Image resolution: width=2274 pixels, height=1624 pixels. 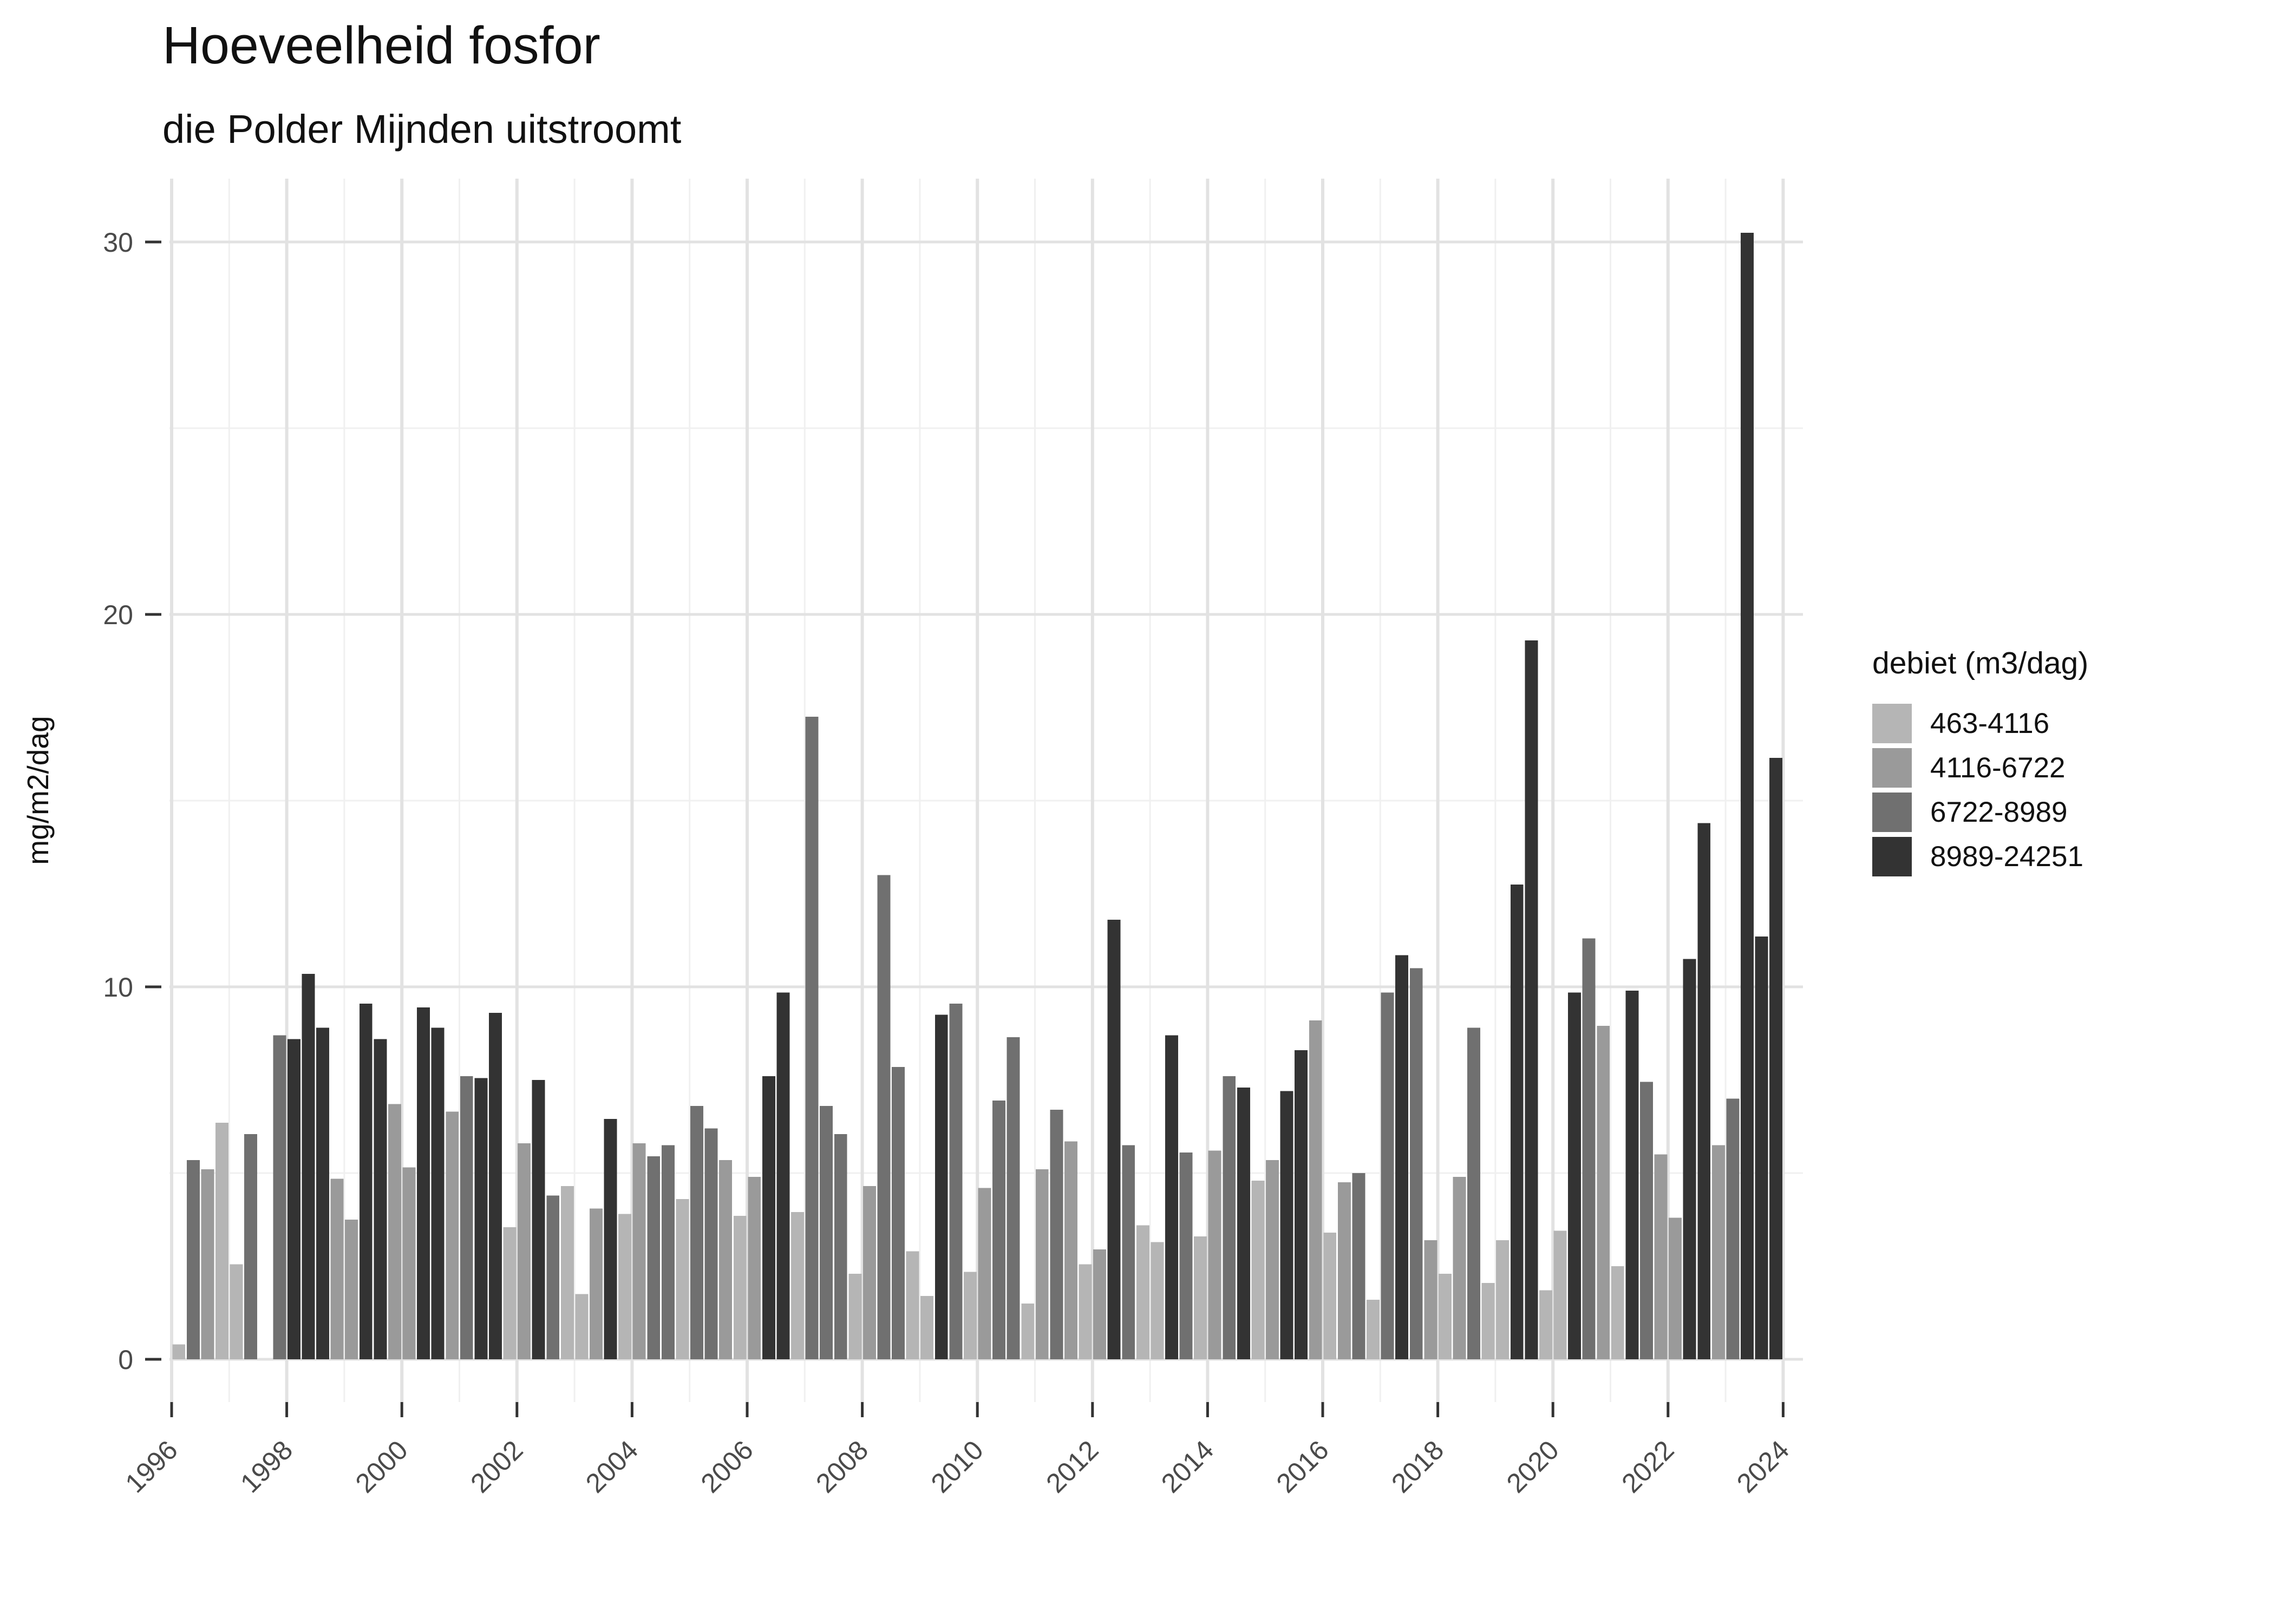 I want to click on legend-label: 4116-6722, so click(x=1998, y=768).